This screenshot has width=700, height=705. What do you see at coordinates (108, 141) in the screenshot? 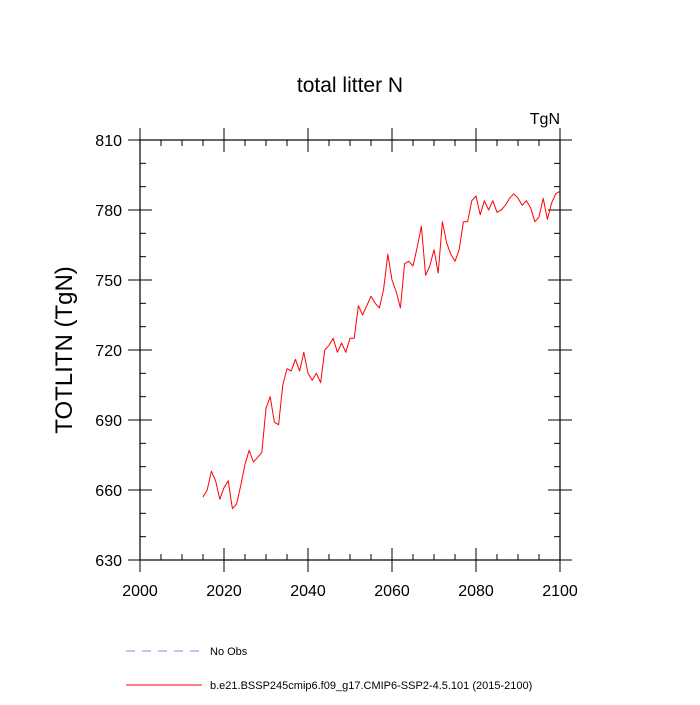
I see `y-tick-label: 810` at bounding box center [108, 141].